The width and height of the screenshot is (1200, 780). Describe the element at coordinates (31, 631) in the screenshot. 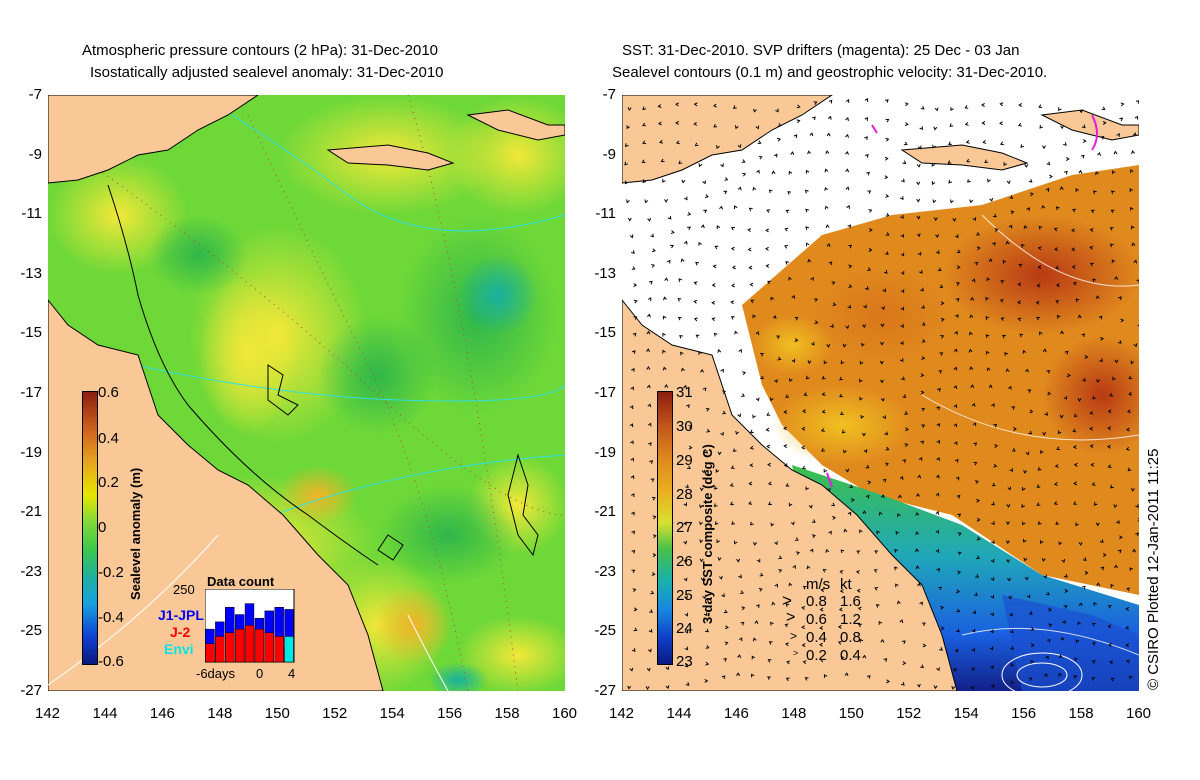

I see `lat-tick-left-9: -25` at that location.